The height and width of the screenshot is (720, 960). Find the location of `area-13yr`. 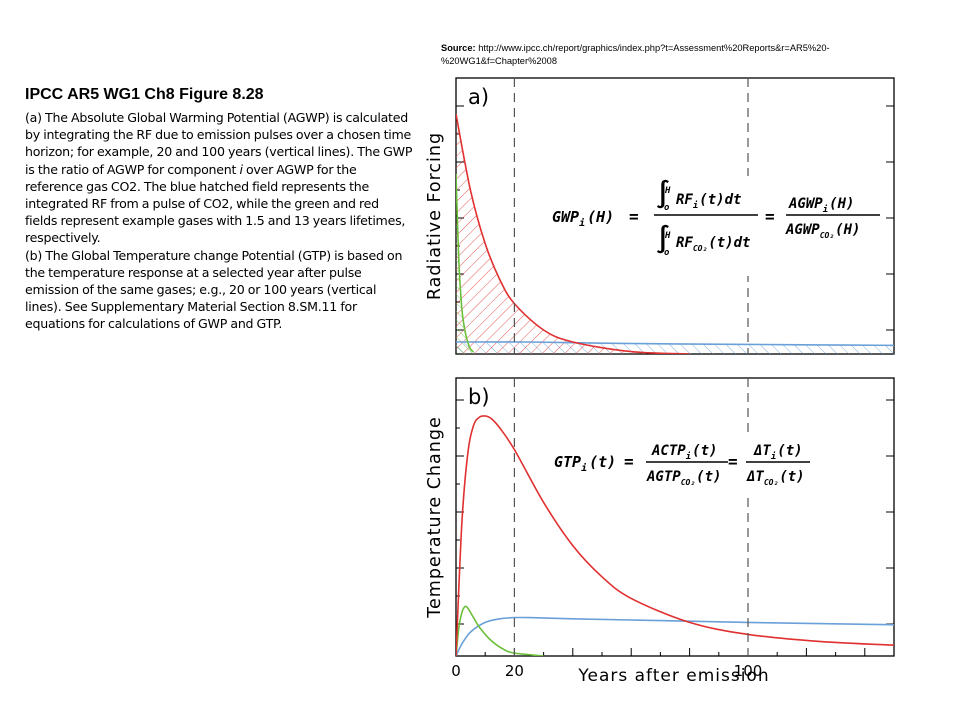

area-13yr is located at coordinates (573, 234).